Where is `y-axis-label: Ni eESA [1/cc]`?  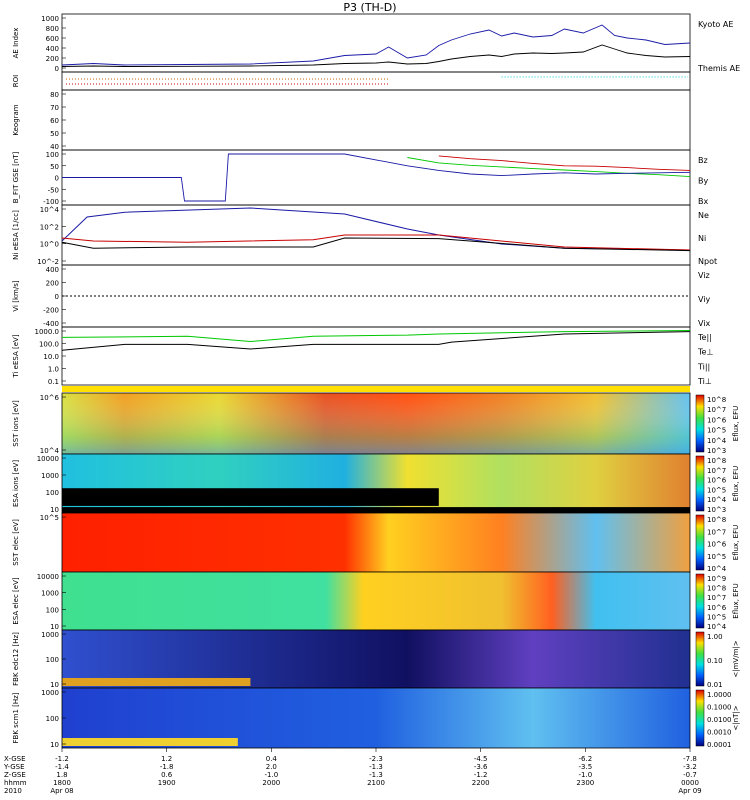 y-axis-label: Ni eESA [1/cc] is located at coordinates (16, 235).